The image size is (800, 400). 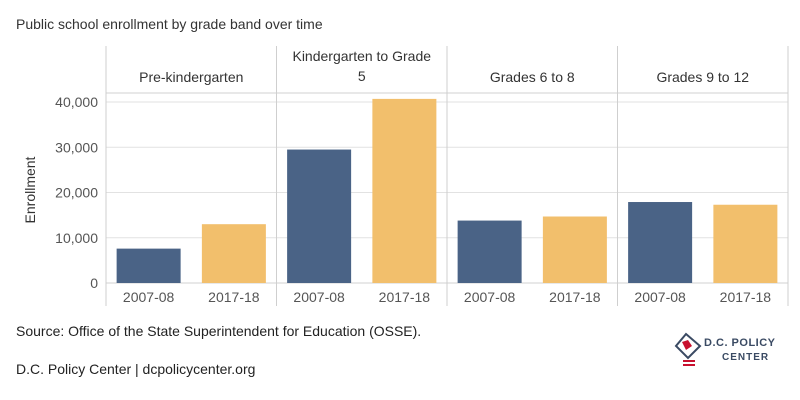 I want to click on footer-credit: D.C. Policy Center | dcpolicycenter.org, so click(x=136, y=369).